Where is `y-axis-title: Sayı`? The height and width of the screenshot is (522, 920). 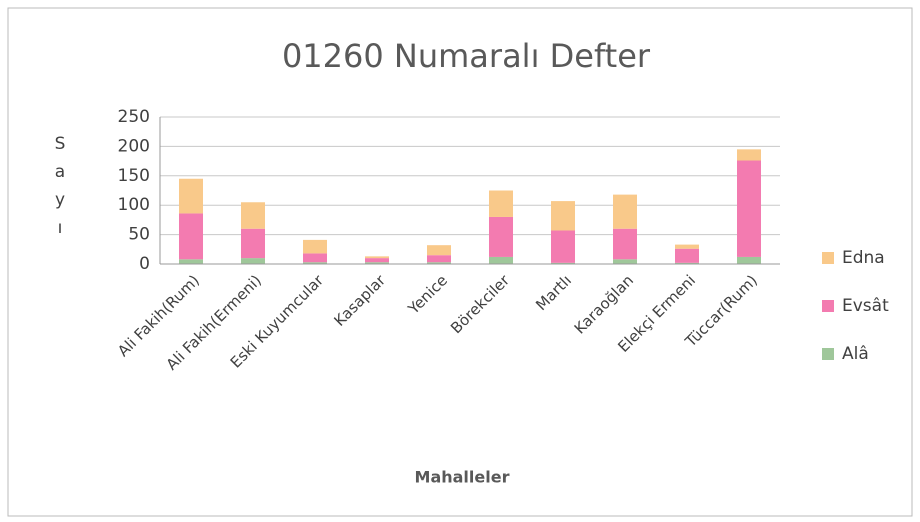 y-axis-title: Sayı is located at coordinates (60, 190).